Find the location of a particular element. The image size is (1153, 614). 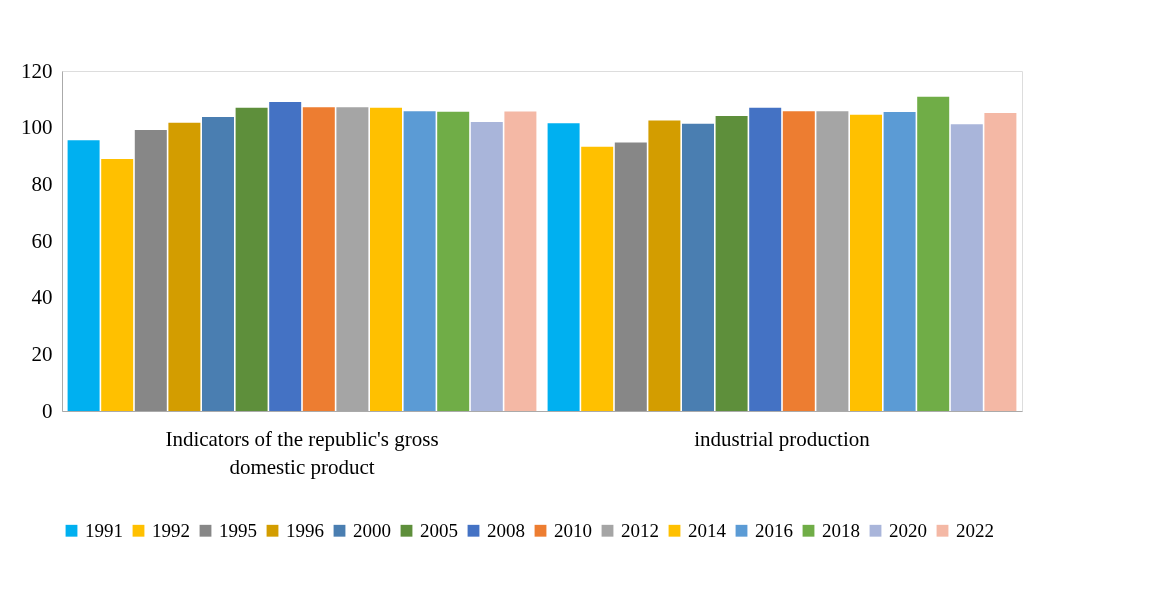

legend-label: 1991 is located at coordinates (104, 530).